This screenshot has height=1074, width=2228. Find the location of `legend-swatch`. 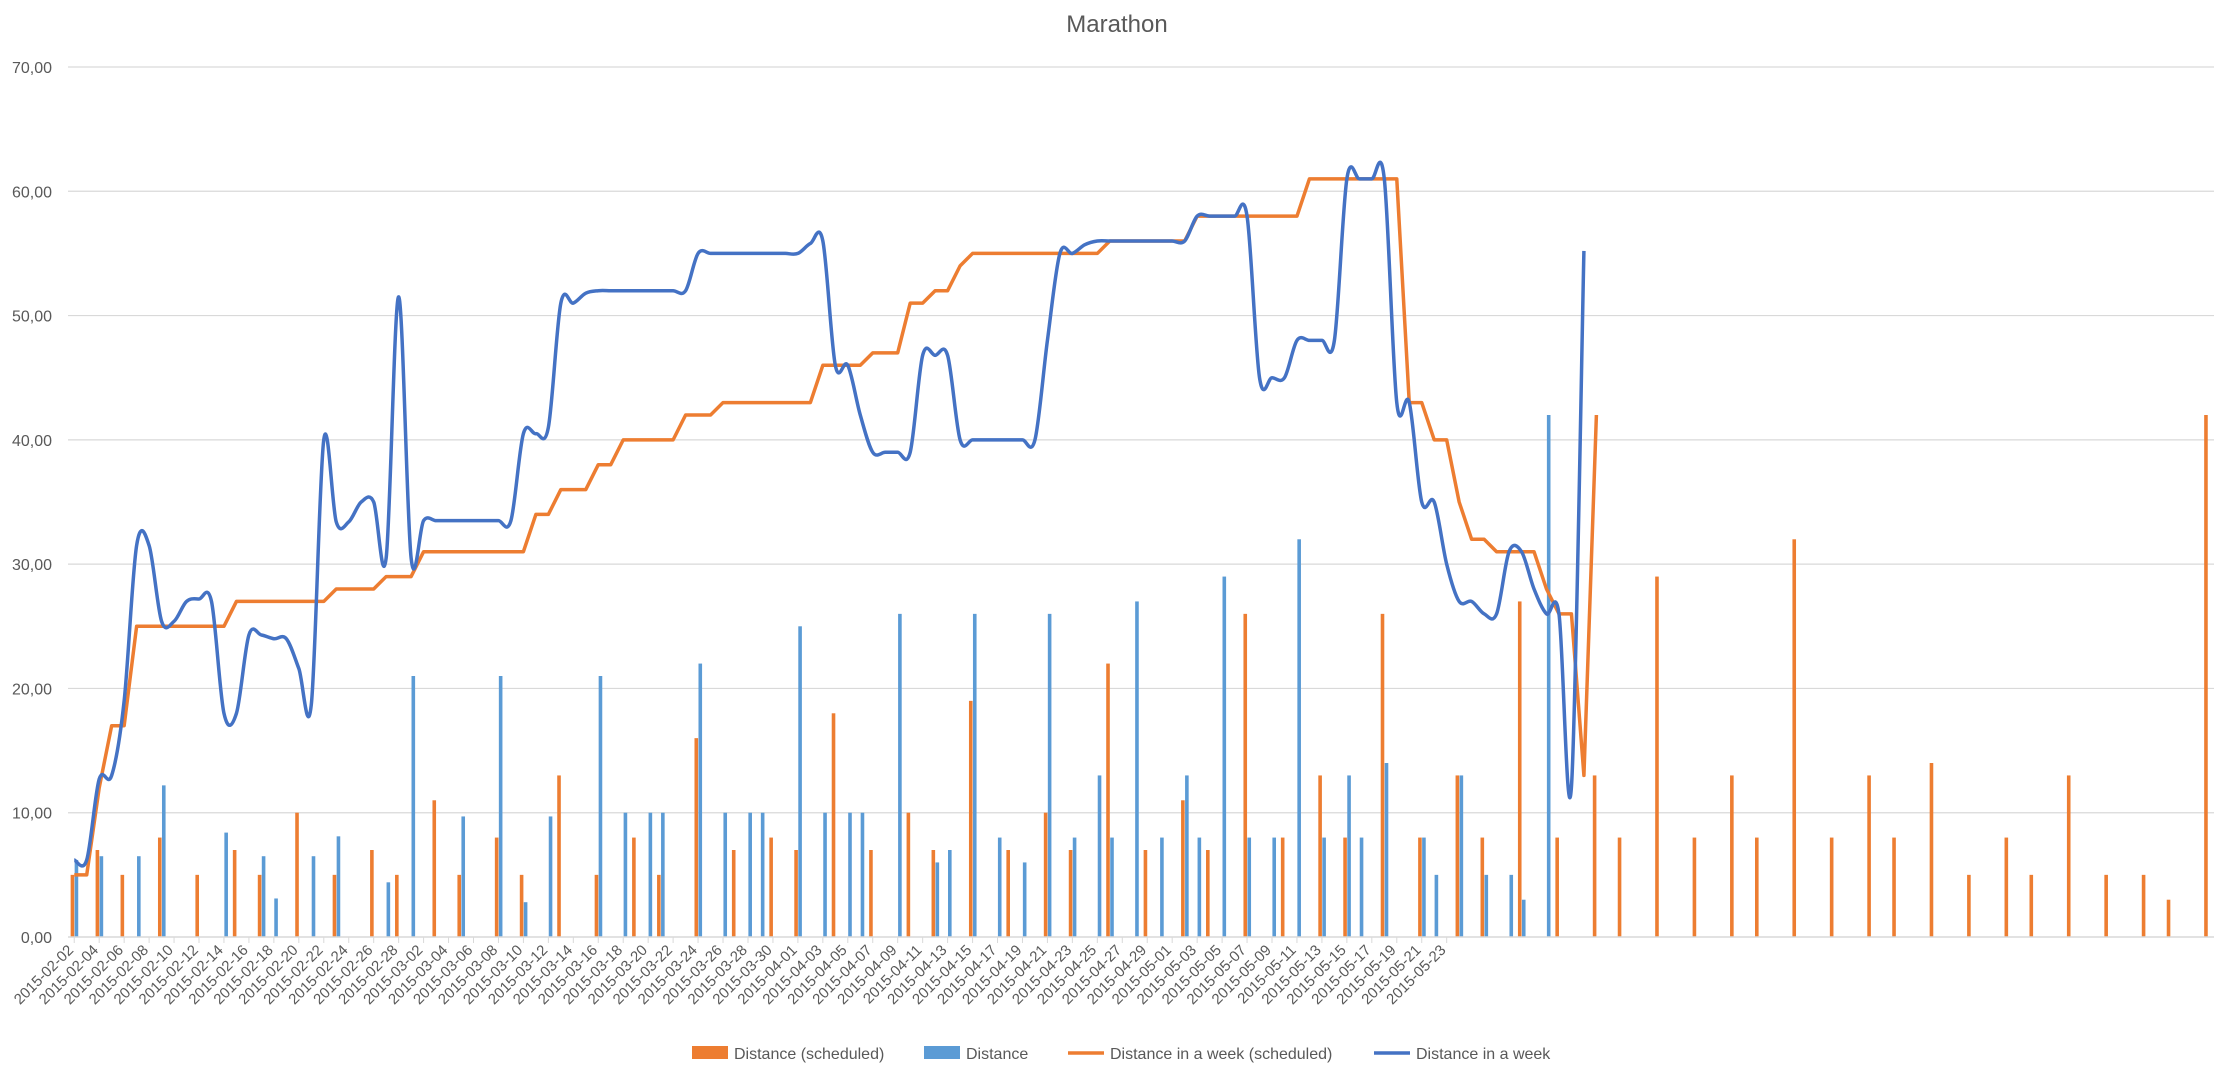

legend-swatch is located at coordinates (942, 1052).